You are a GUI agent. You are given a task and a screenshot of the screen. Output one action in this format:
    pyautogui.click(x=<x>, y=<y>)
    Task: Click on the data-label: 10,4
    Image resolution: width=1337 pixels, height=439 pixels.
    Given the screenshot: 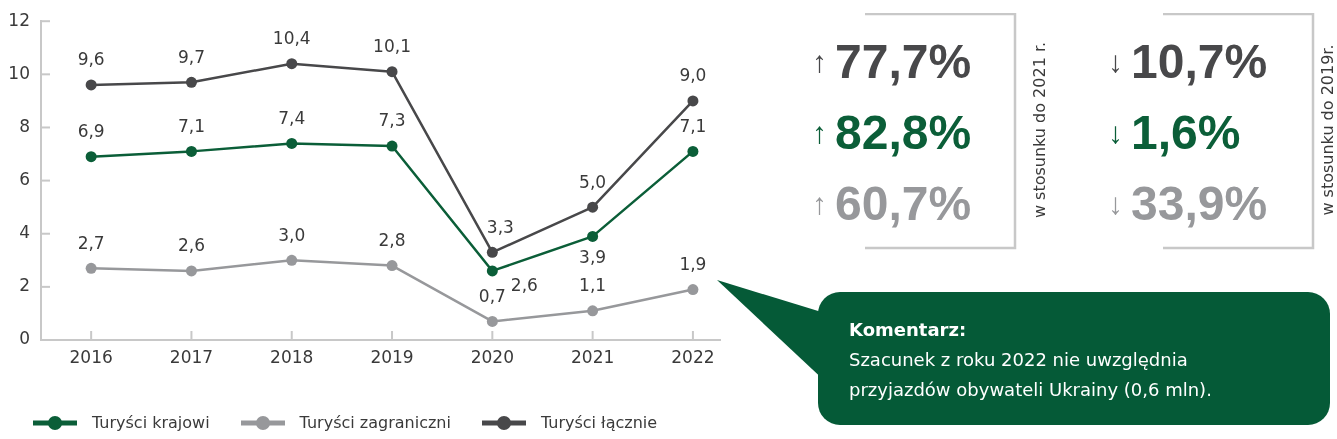 What is the action you would take?
    pyautogui.click(x=291, y=38)
    